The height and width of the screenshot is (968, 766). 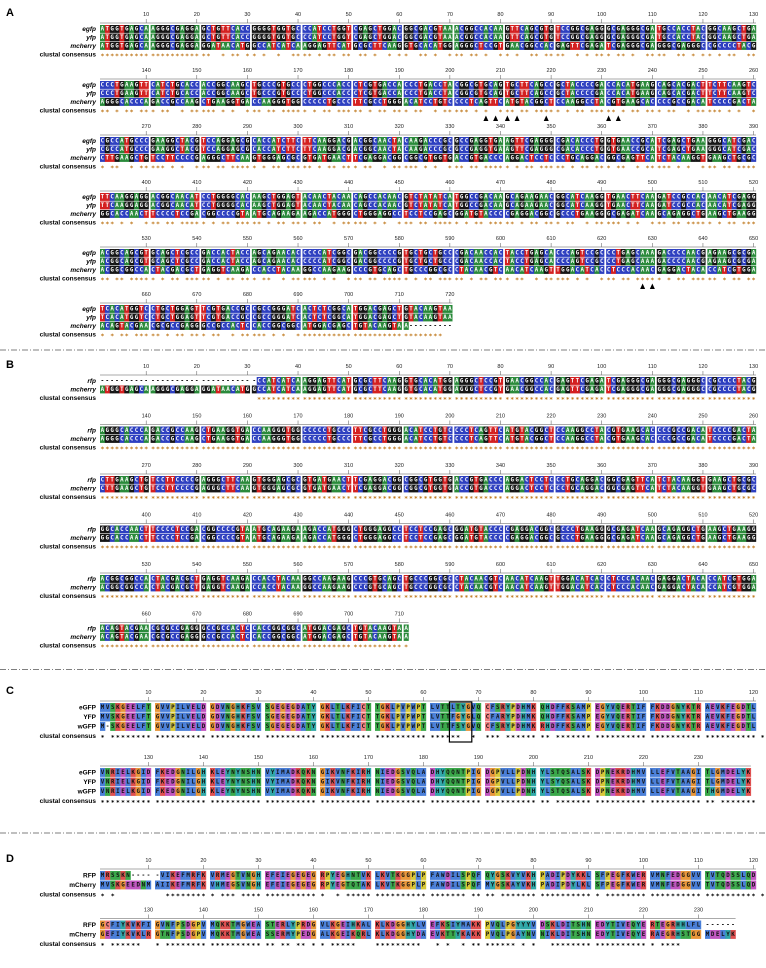 What do you see at coordinates (449, 183) in the screenshot?
I see `ruler-number: 460` at bounding box center [449, 183].